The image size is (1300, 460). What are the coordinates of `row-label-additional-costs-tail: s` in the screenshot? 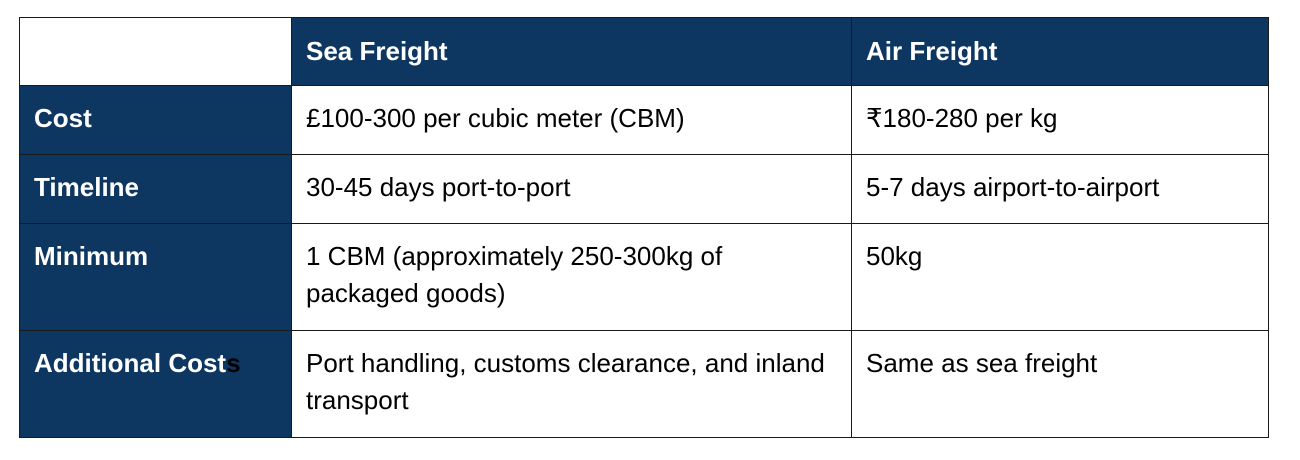 It's located at (233, 363).